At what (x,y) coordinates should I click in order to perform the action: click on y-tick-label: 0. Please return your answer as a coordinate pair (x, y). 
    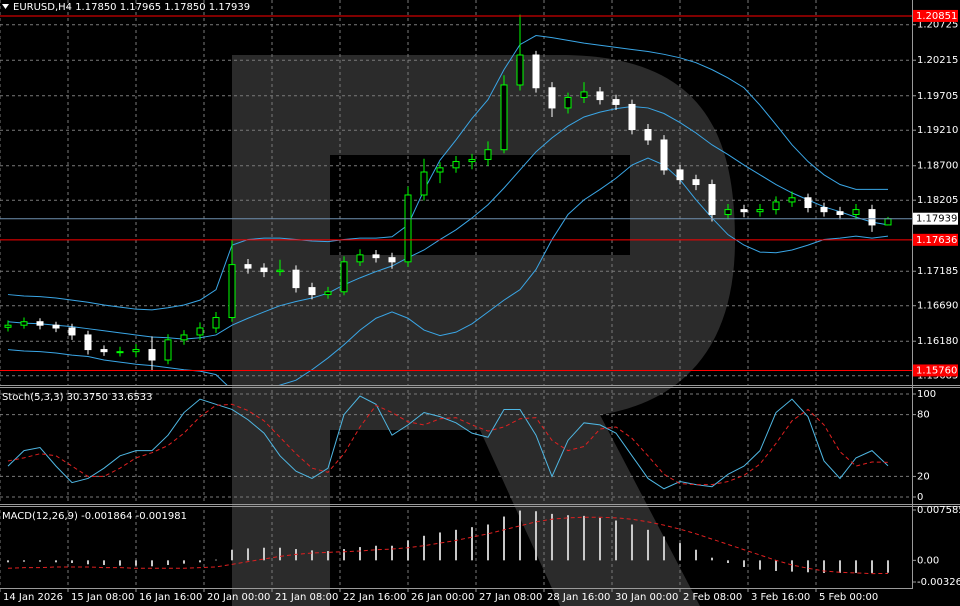
    Looking at the image, I should click on (920, 497).